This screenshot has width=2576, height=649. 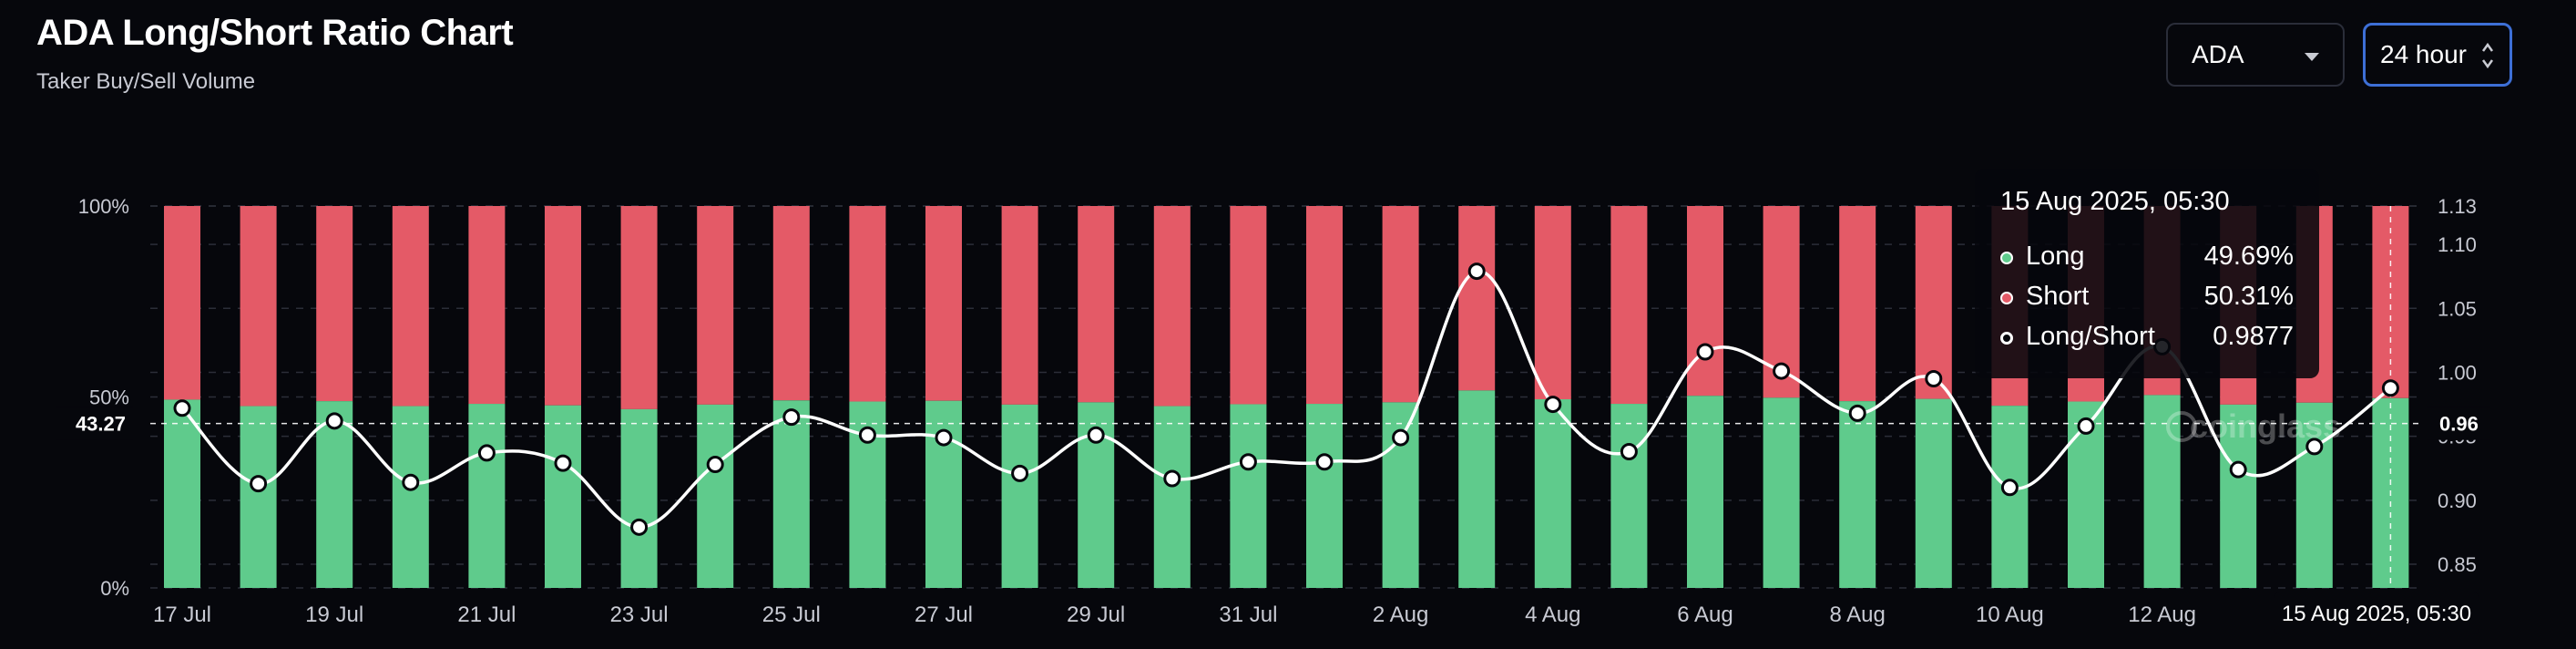 What do you see at coordinates (1857, 615) in the screenshot?
I see `x-axis-tick: 8 Aug` at bounding box center [1857, 615].